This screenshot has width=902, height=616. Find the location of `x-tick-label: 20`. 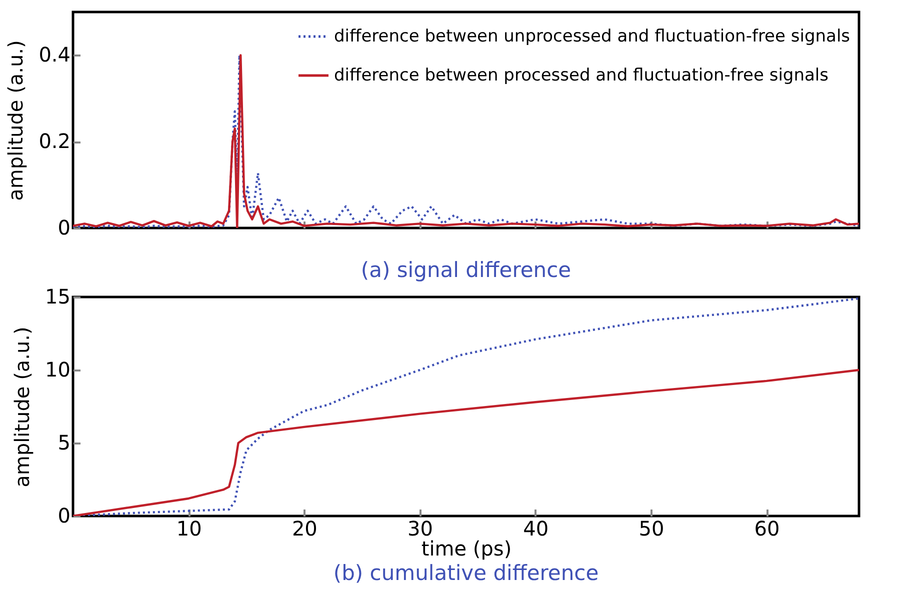

x-tick-label: 20 is located at coordinates (305, 528).